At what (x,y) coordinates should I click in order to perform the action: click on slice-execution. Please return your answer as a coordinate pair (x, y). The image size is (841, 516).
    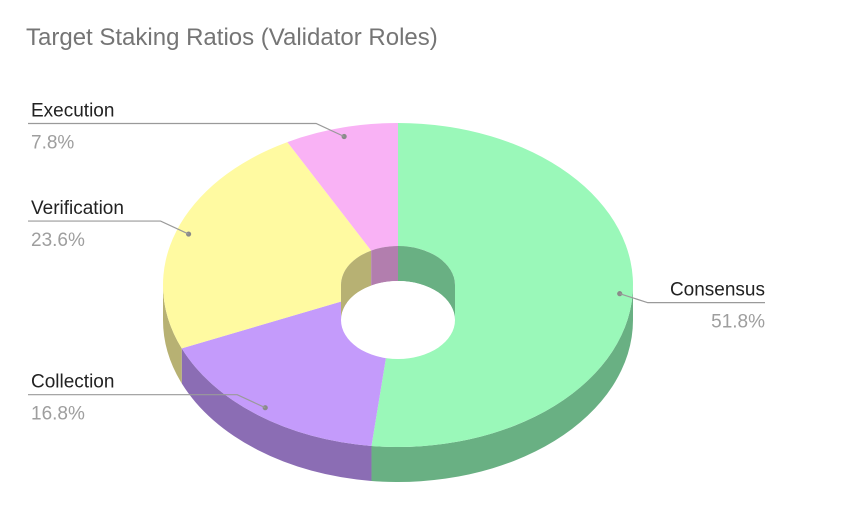
    Looking at the image, I should click on (342, 187).